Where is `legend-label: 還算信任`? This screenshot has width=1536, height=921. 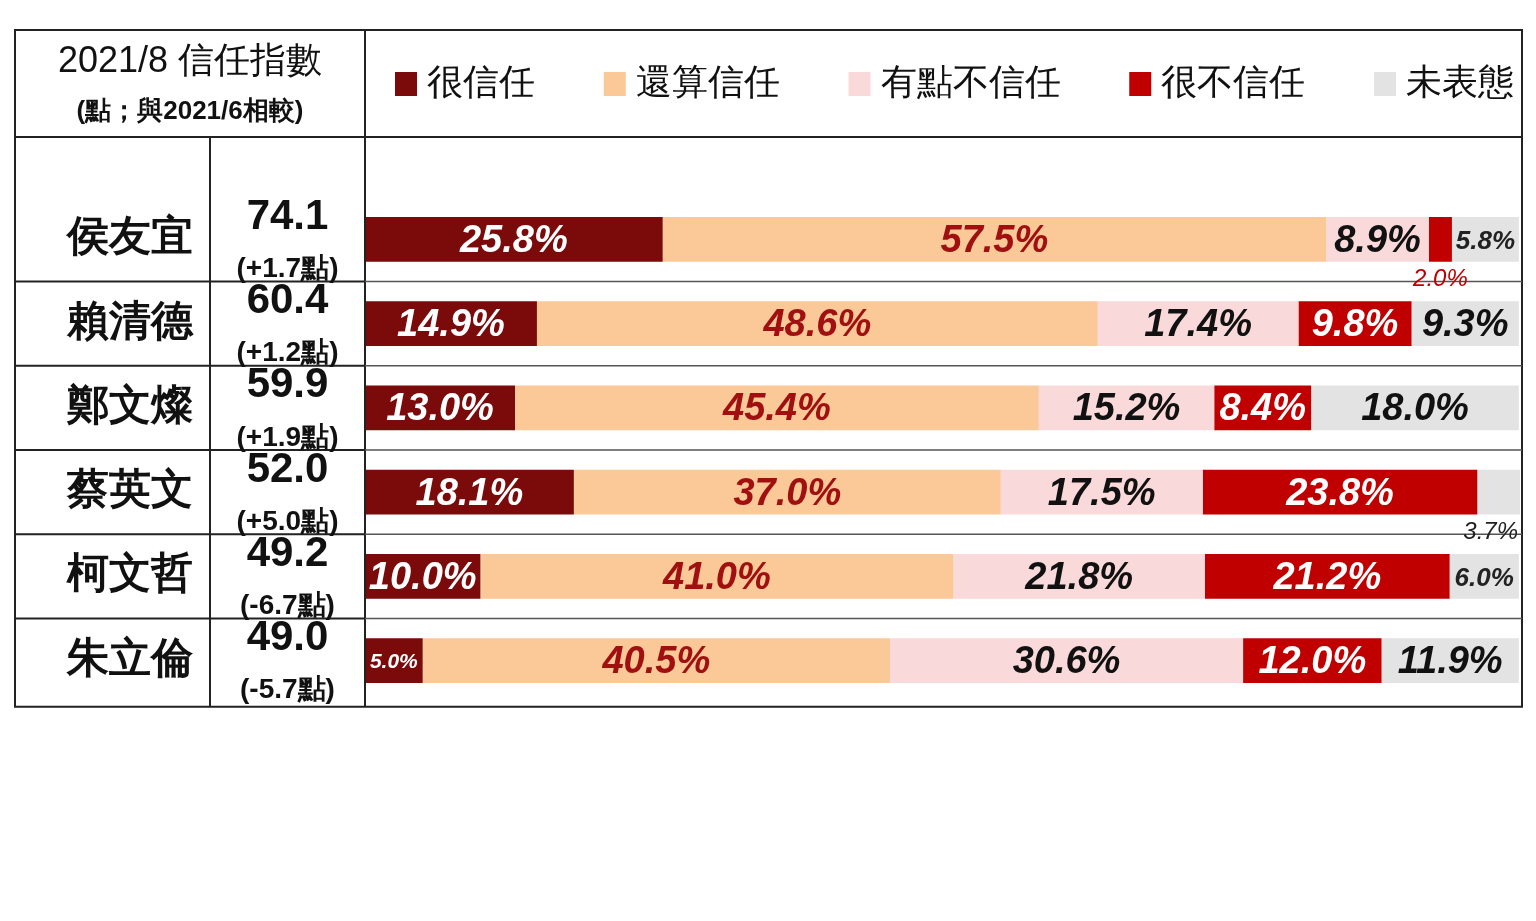
legend-label: 還算信任 is located at coordinates (707, 81).